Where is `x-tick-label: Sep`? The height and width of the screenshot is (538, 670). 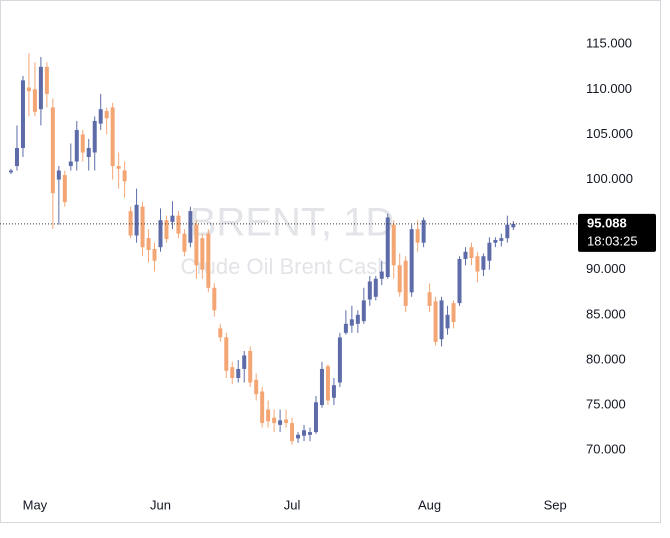 x-tick-label: Sep is located at coordinates (555, 504).